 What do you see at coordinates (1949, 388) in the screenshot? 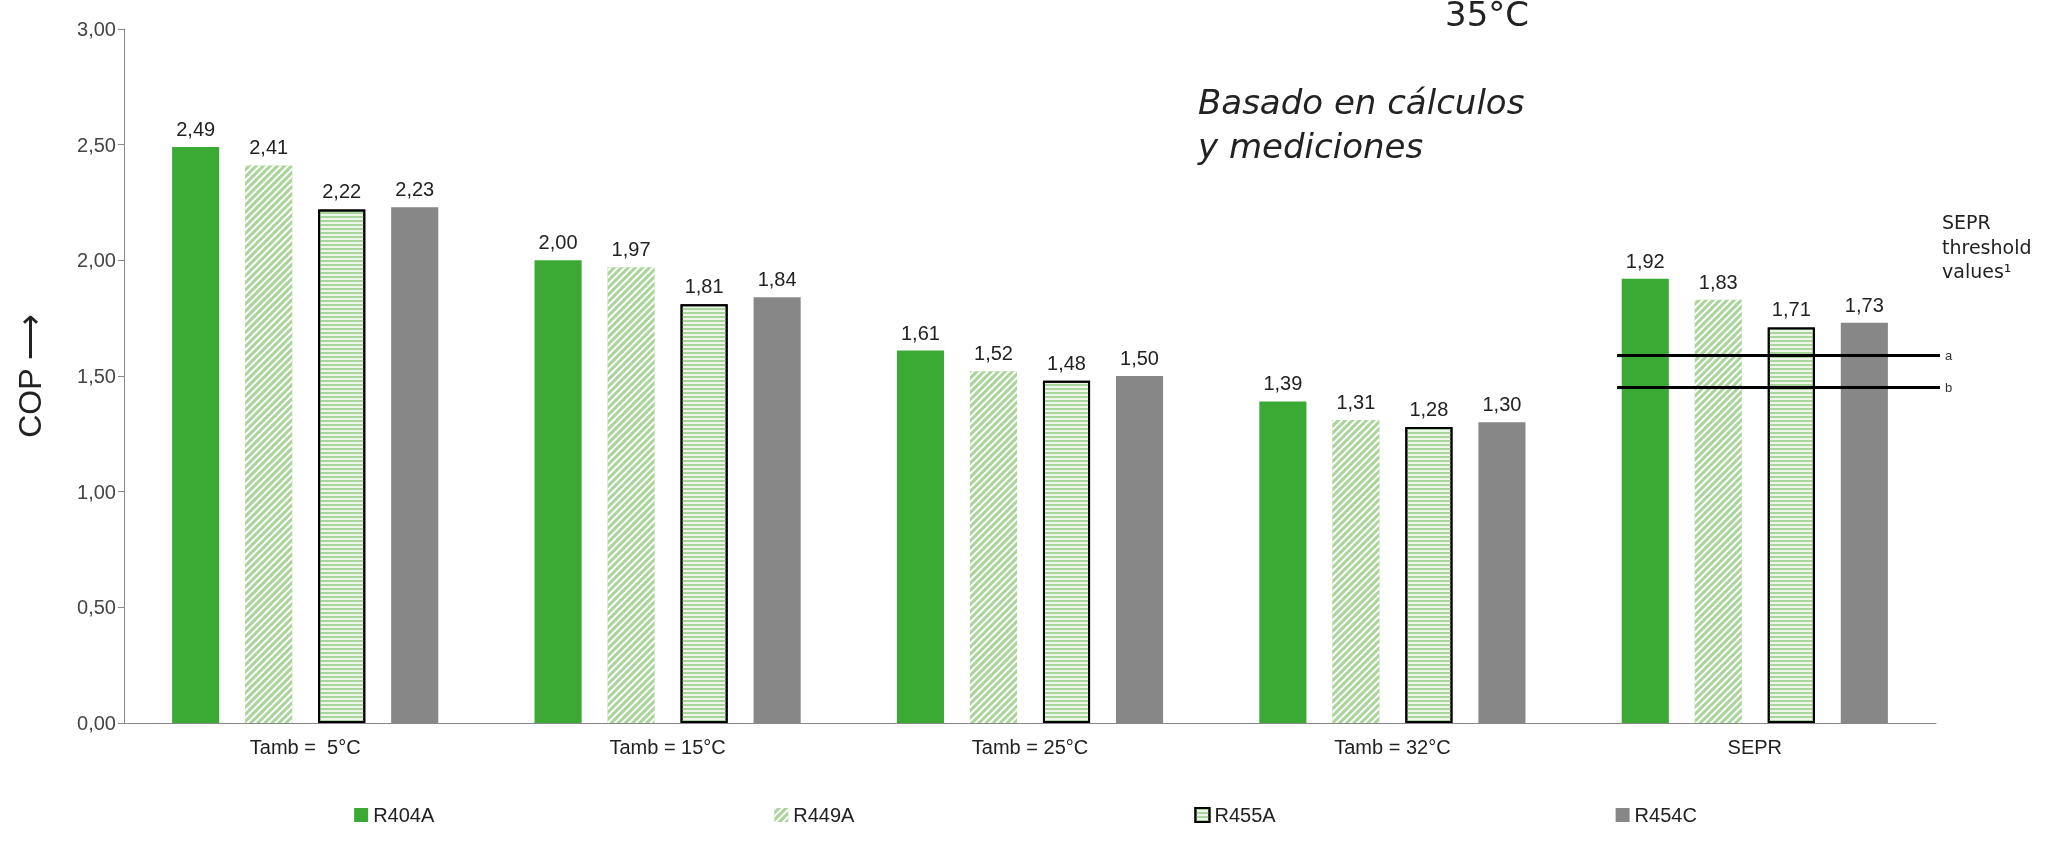
I see `ref-line-label: b` at bounding box center [1949, 388].